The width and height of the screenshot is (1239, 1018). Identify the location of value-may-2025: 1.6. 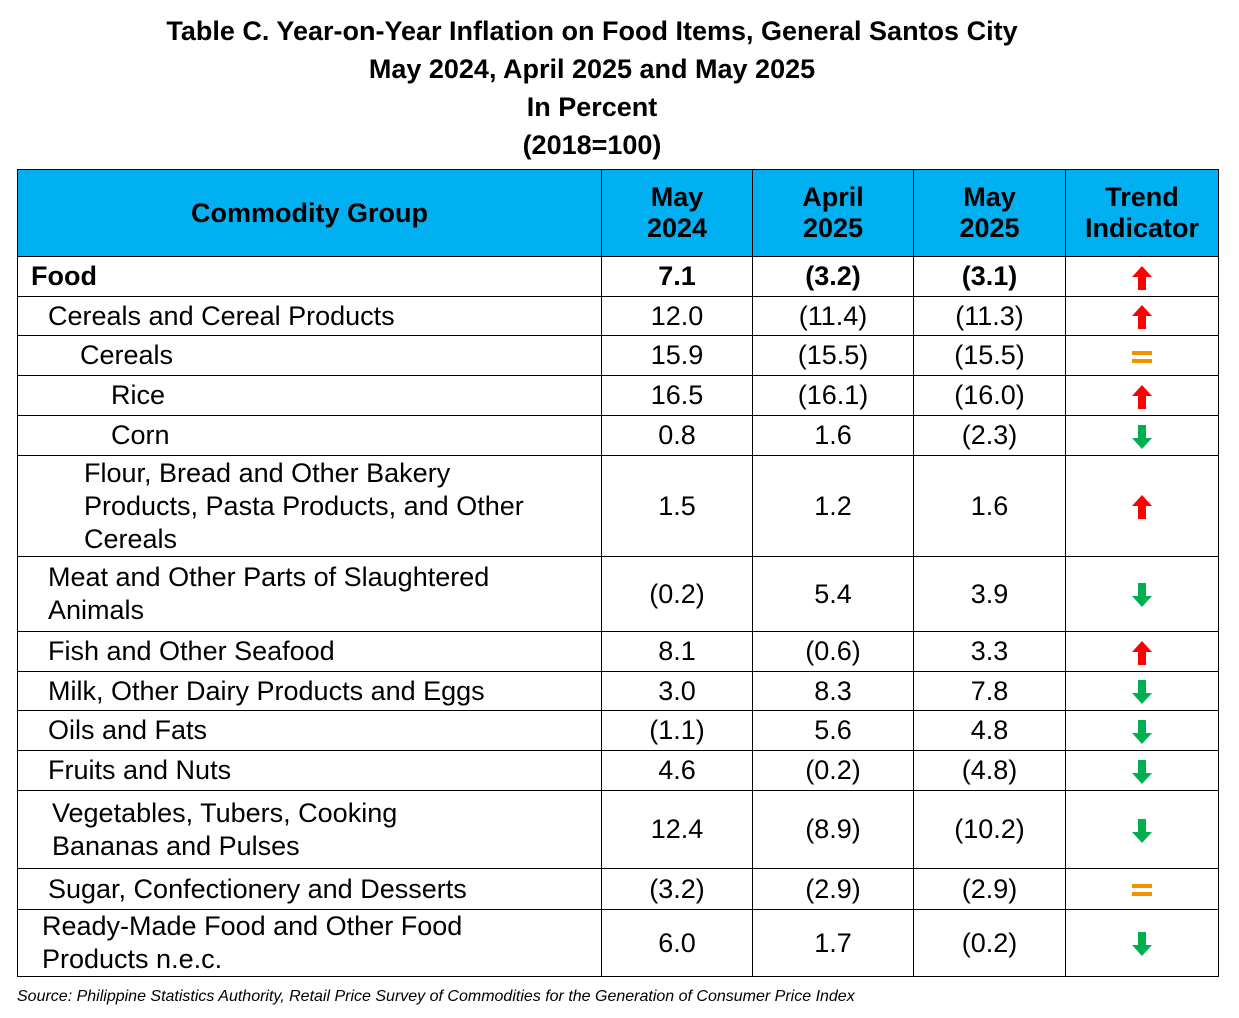
(989, 506).